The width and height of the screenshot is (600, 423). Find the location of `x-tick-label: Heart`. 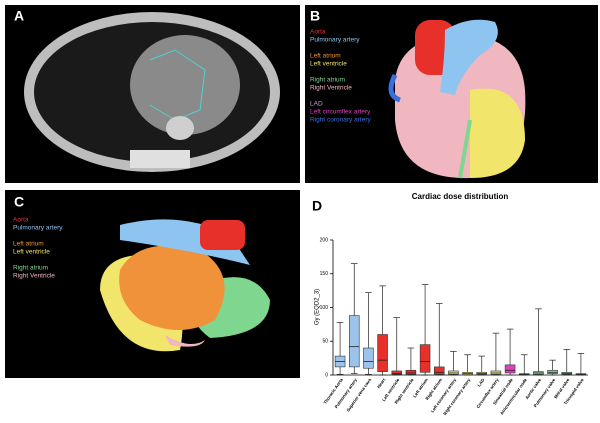

x-tick-label: Heart is located at coordinates (381, 383).